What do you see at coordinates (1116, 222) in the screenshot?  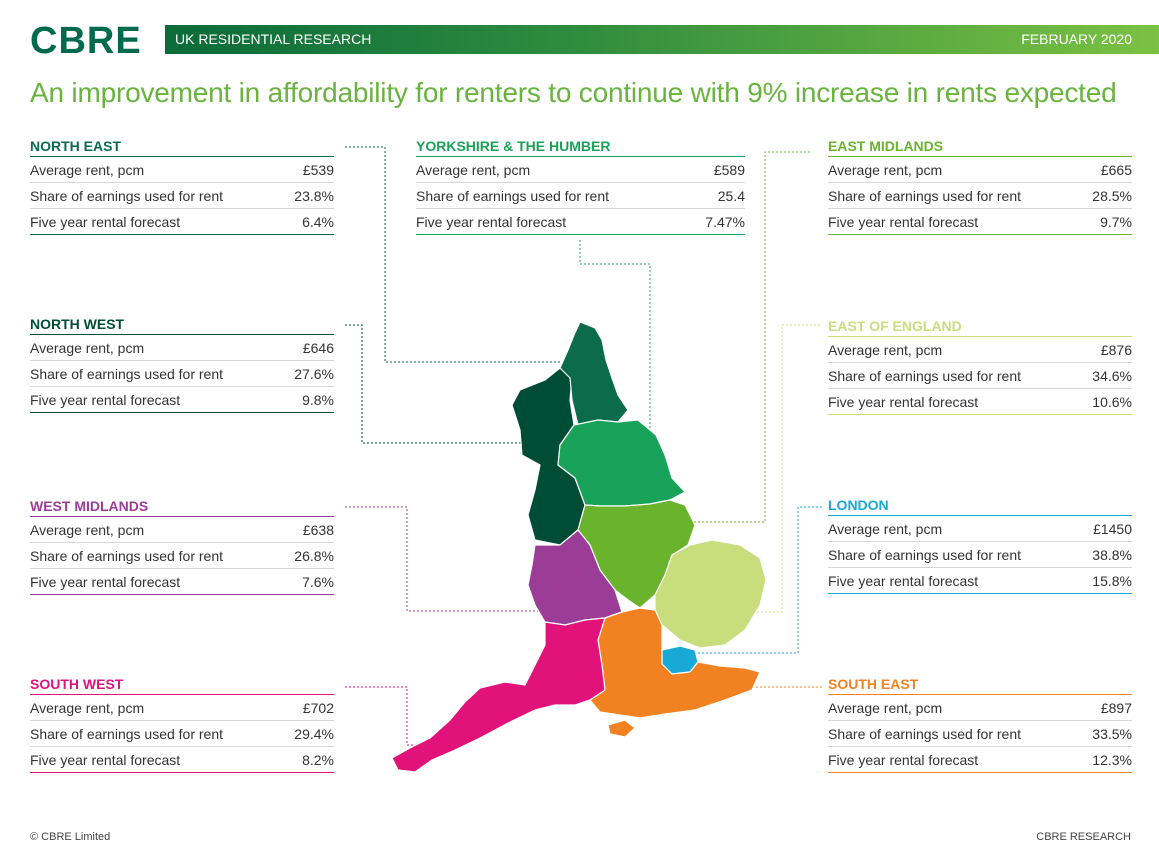 I see `row-value: 9.7%` at bounding box center [1116, 222].